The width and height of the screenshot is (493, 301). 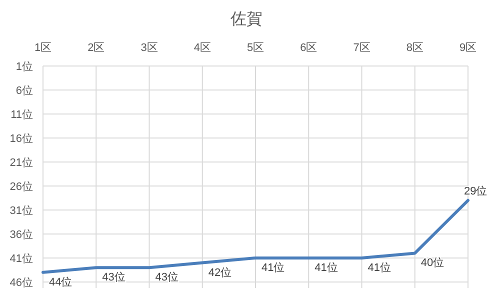 I want to click on data-label: 42位, so click(x=220, y=272).